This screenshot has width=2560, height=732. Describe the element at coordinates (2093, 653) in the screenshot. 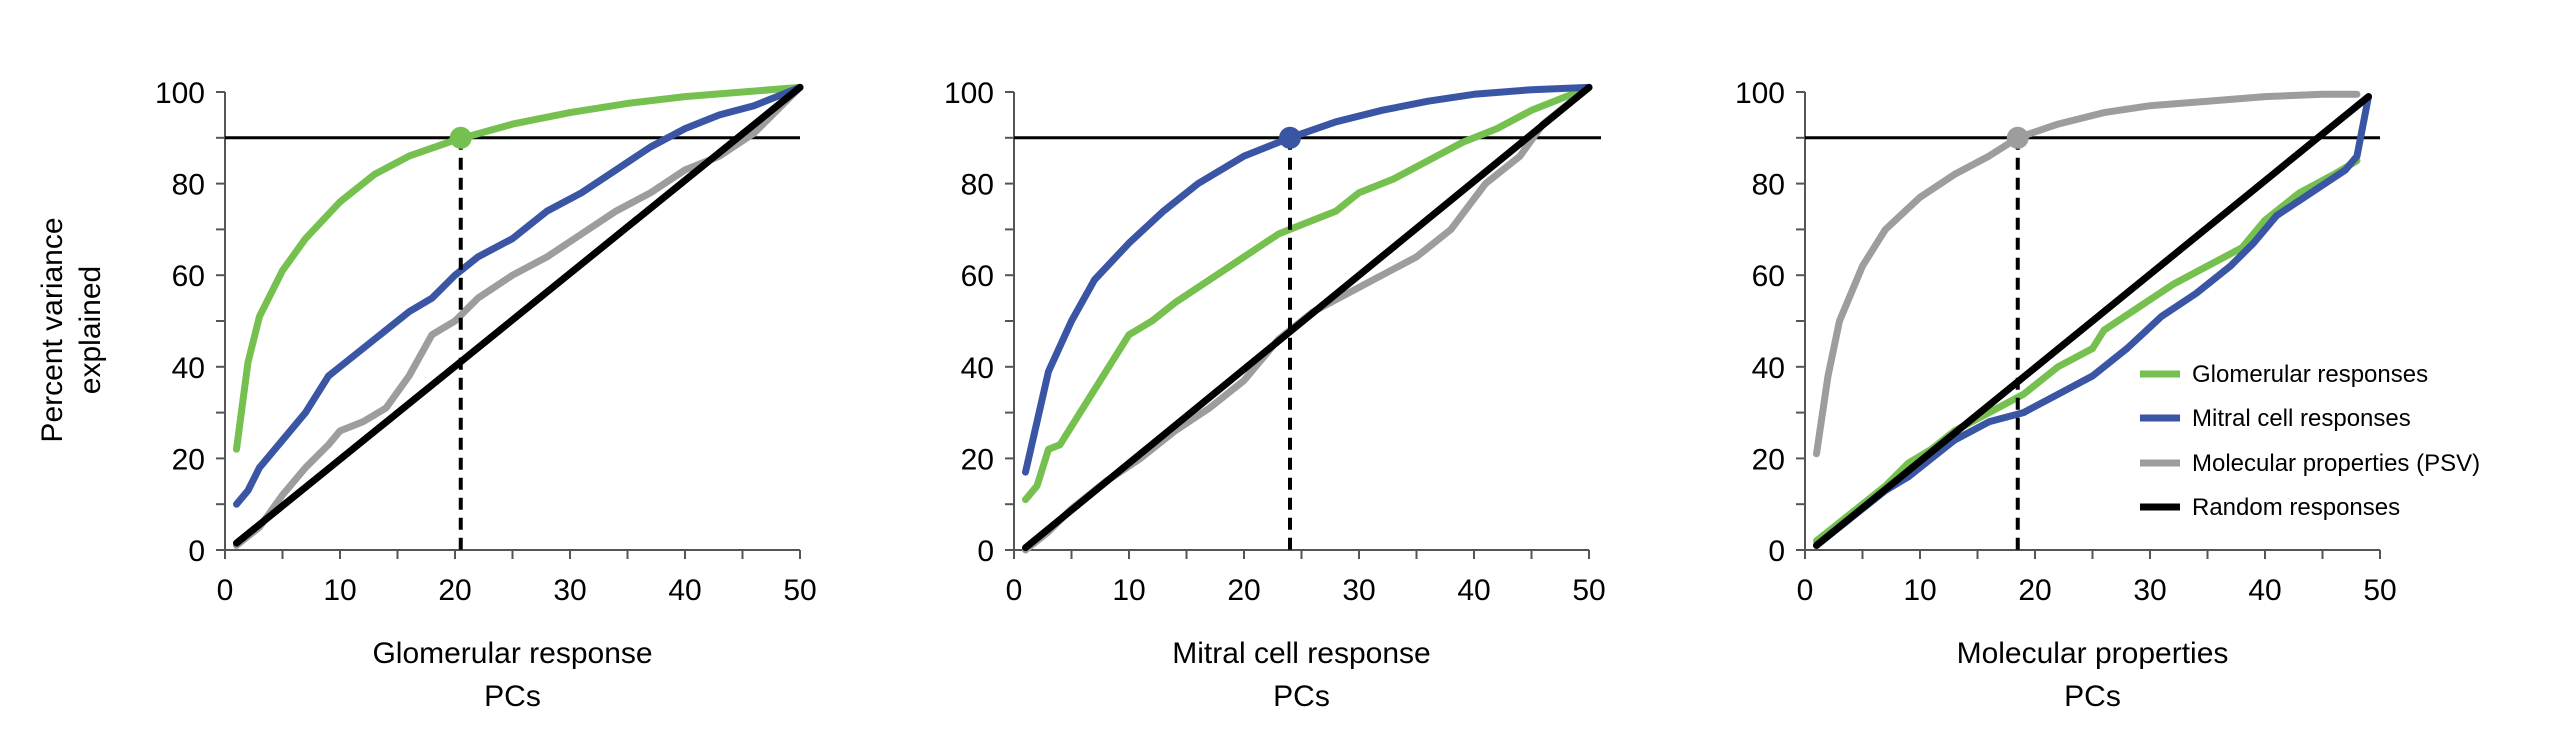

I see `x-axis-label: Molecular properties` at that location.